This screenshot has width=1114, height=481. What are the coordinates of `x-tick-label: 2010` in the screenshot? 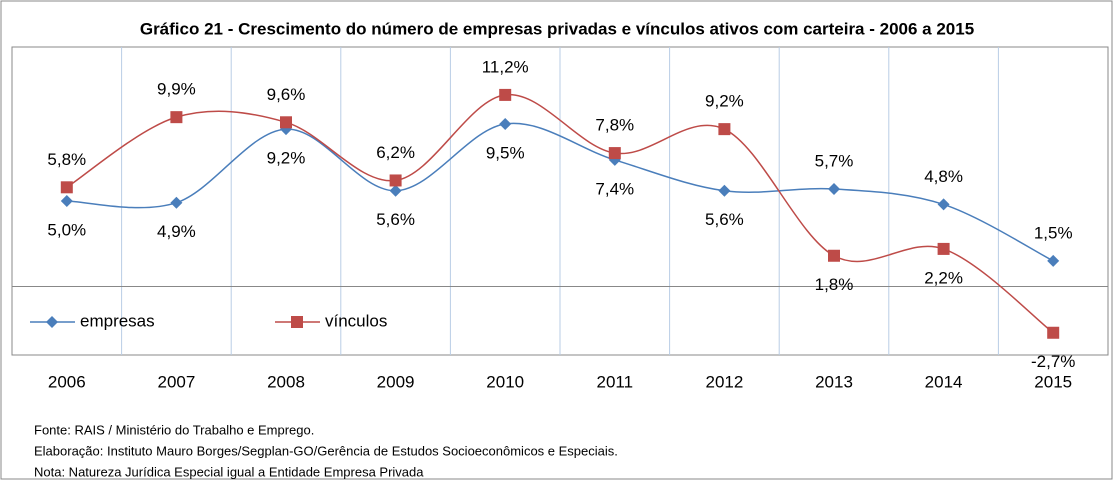 It's located at (505, 381).